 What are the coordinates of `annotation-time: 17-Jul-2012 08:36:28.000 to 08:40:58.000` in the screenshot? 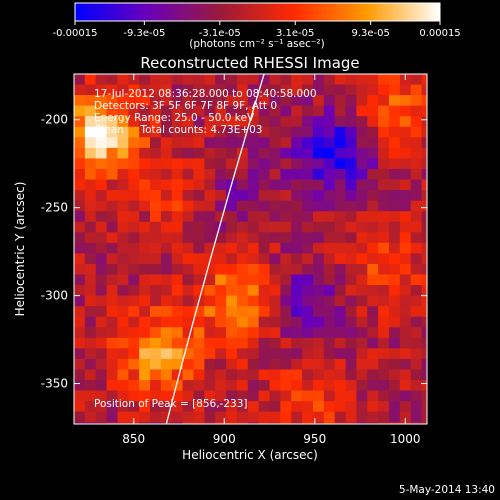 It's located at (205, 94).